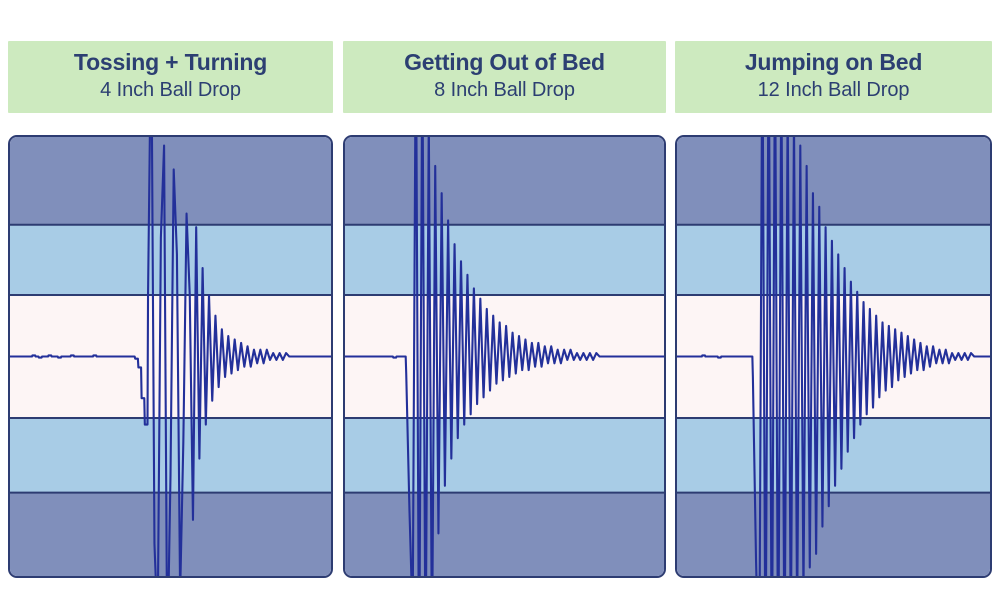  I want to click on panel-subtitle-2: 12 Inch Ball Drop, so click(833, 90).